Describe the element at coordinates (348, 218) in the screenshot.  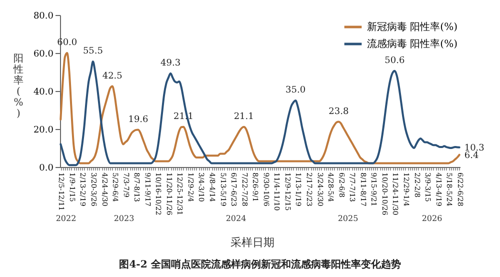
I see `text: 2025` at that location.